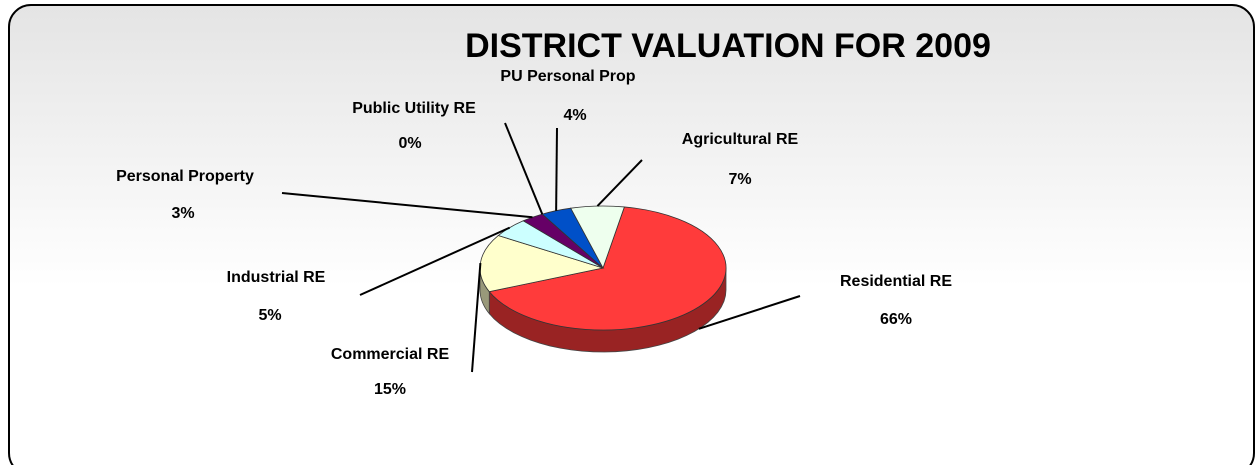  Describe the element at coordinates (414, 108) in the screenshot. I see `category-label: Public Utility RE` at that location.